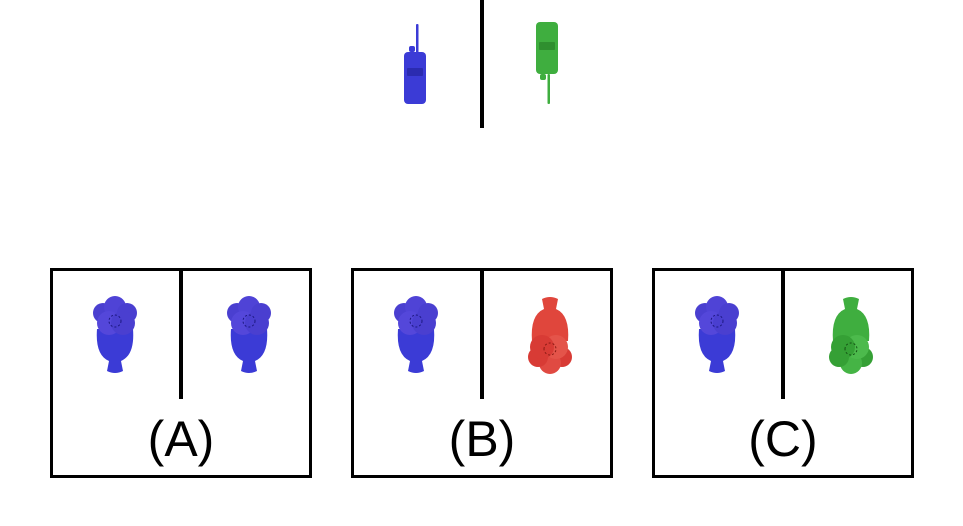 The image size is (963, 526). What do you see at coordinates (181, 439) in the screenshot?
I see `option-label: (A)` at bounding box center [181, 439].